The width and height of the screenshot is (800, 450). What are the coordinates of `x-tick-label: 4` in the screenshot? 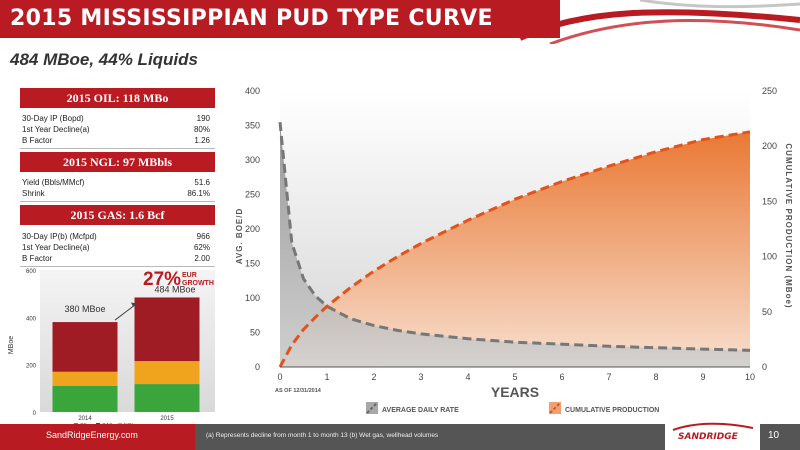 It's located at (467, 377).